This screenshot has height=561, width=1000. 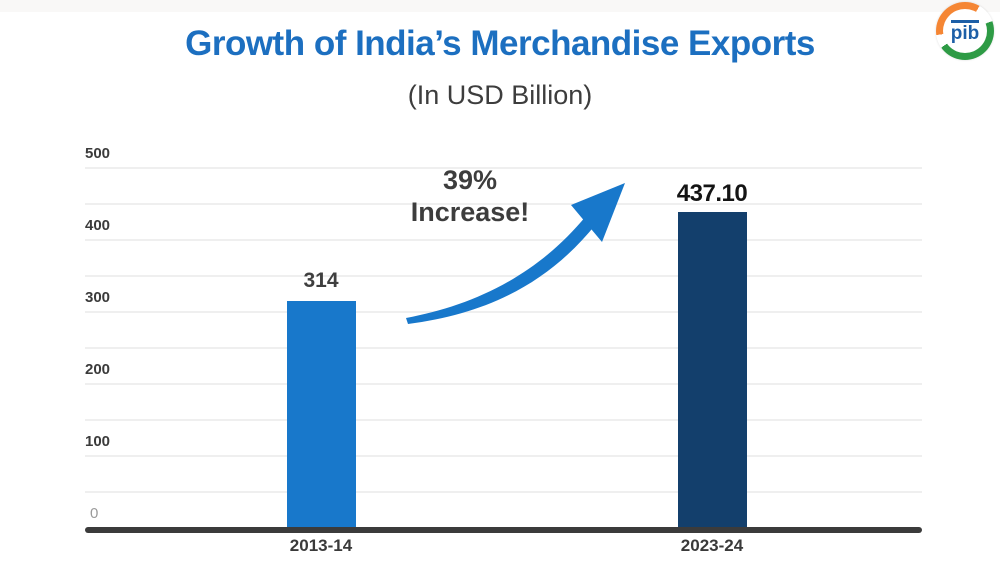 I want to click on y-tick-label: 400, so click(x=98, y=225).